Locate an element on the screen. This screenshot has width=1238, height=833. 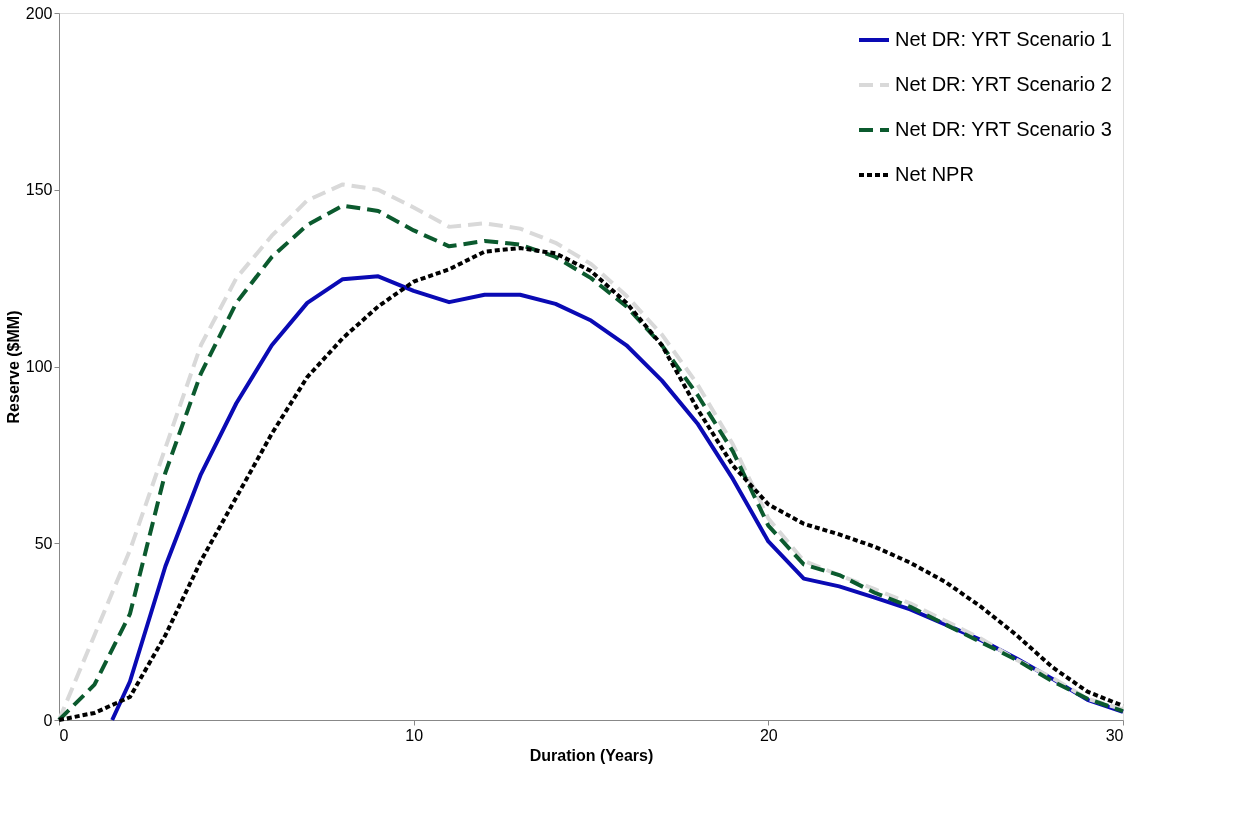
x-tick-label: 30 is located at coordinates (1114, 735).